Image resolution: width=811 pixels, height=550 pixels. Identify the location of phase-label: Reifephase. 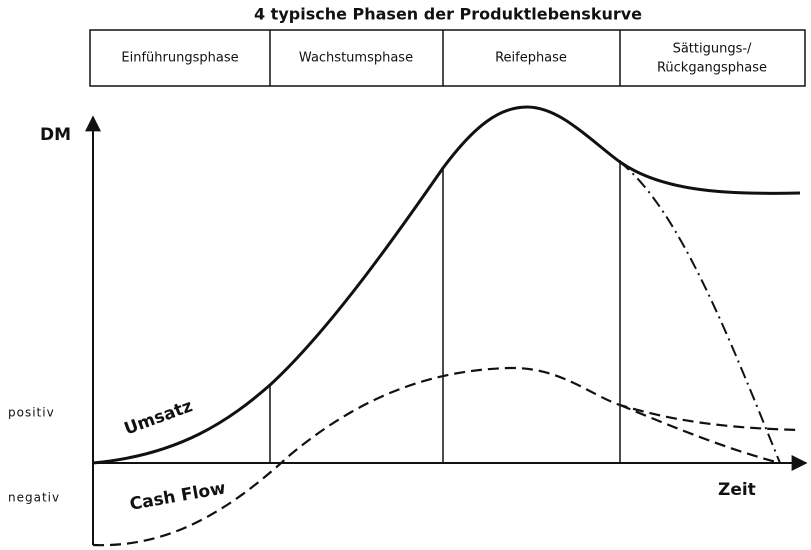
(531, 58).